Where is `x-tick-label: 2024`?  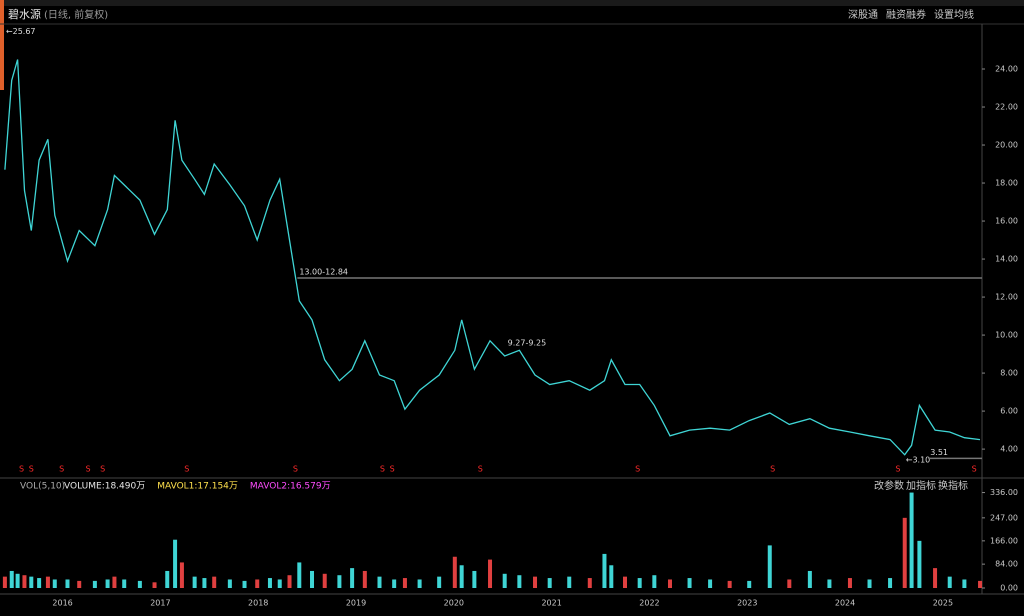
x-tick-label: 2024 is located at coordinates (845, 603).